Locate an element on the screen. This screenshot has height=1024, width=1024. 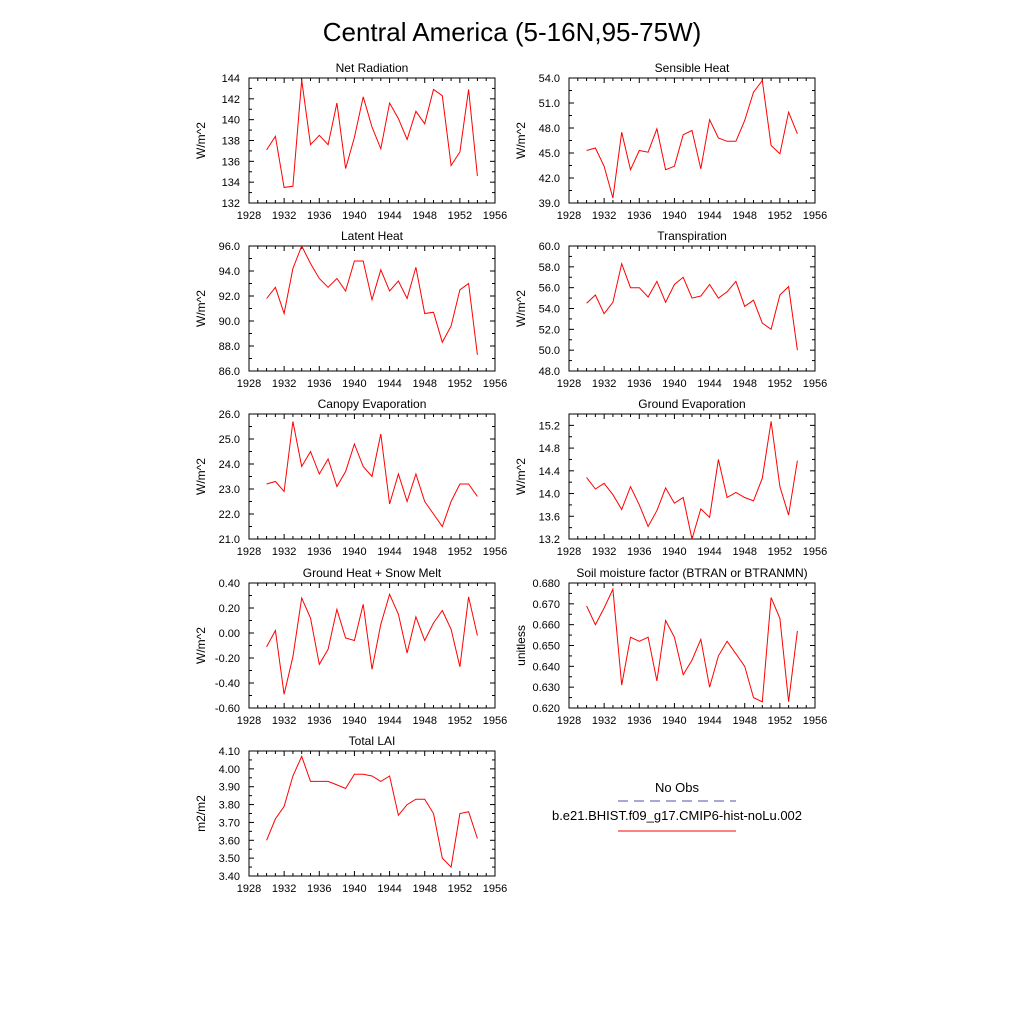
y-tick-label: 22.0 is located at coordinates (229, 515).